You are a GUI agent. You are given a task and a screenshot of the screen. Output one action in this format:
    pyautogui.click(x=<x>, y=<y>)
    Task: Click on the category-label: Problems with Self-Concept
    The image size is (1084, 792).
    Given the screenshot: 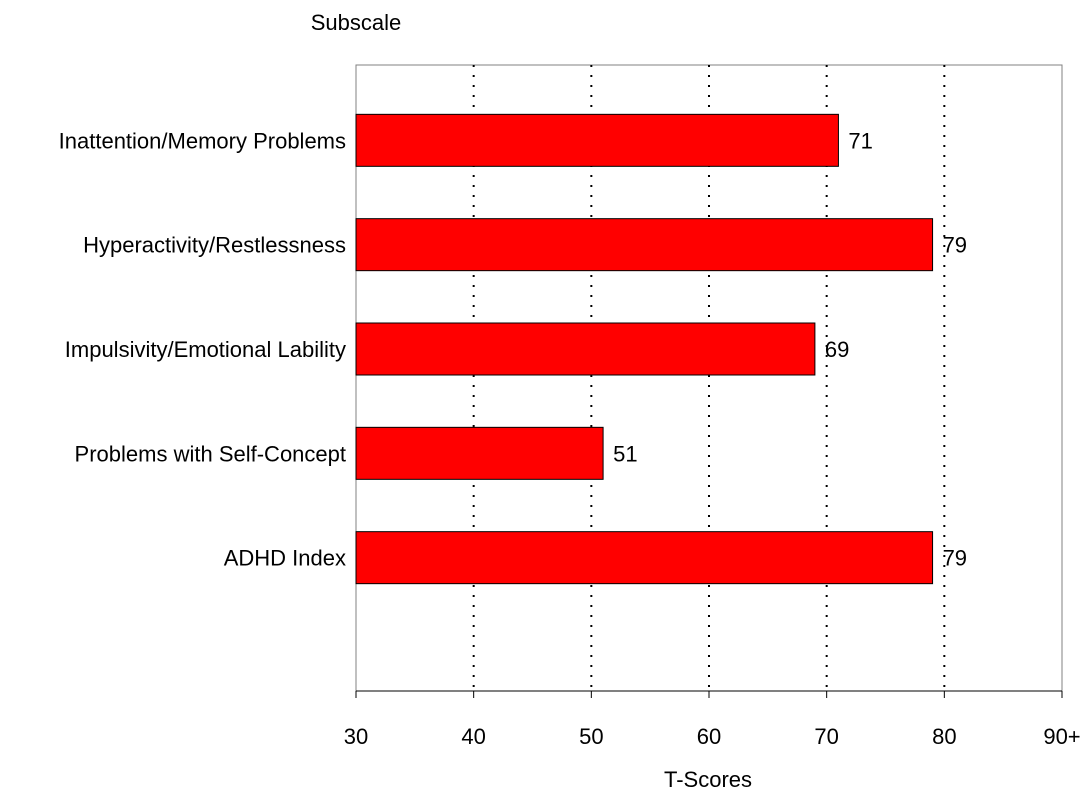 What is the action you would take?
    pyautogui.click(x=210, y=453)
    